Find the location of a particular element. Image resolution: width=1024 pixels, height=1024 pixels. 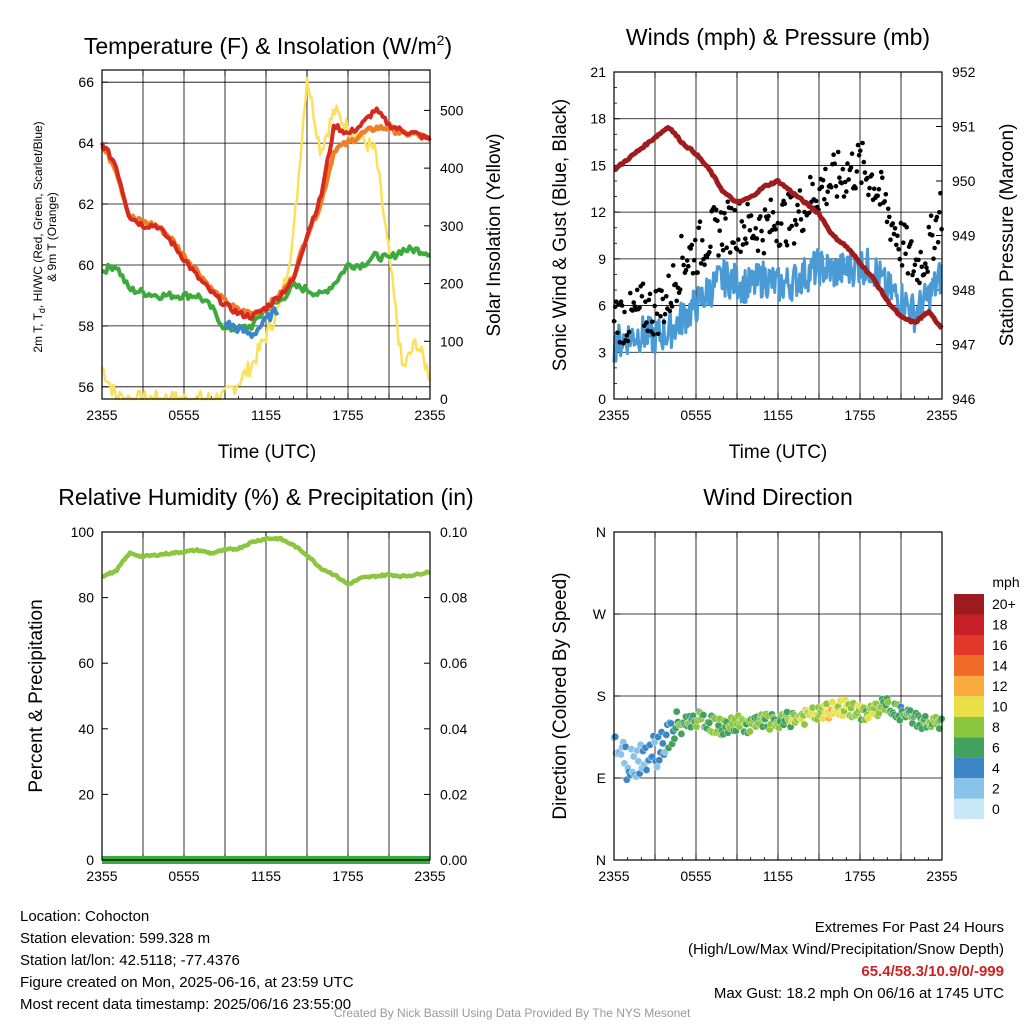

temperature-title: Temperature (F) & Insolation (W/m2) is located at coordinates (268, 45).